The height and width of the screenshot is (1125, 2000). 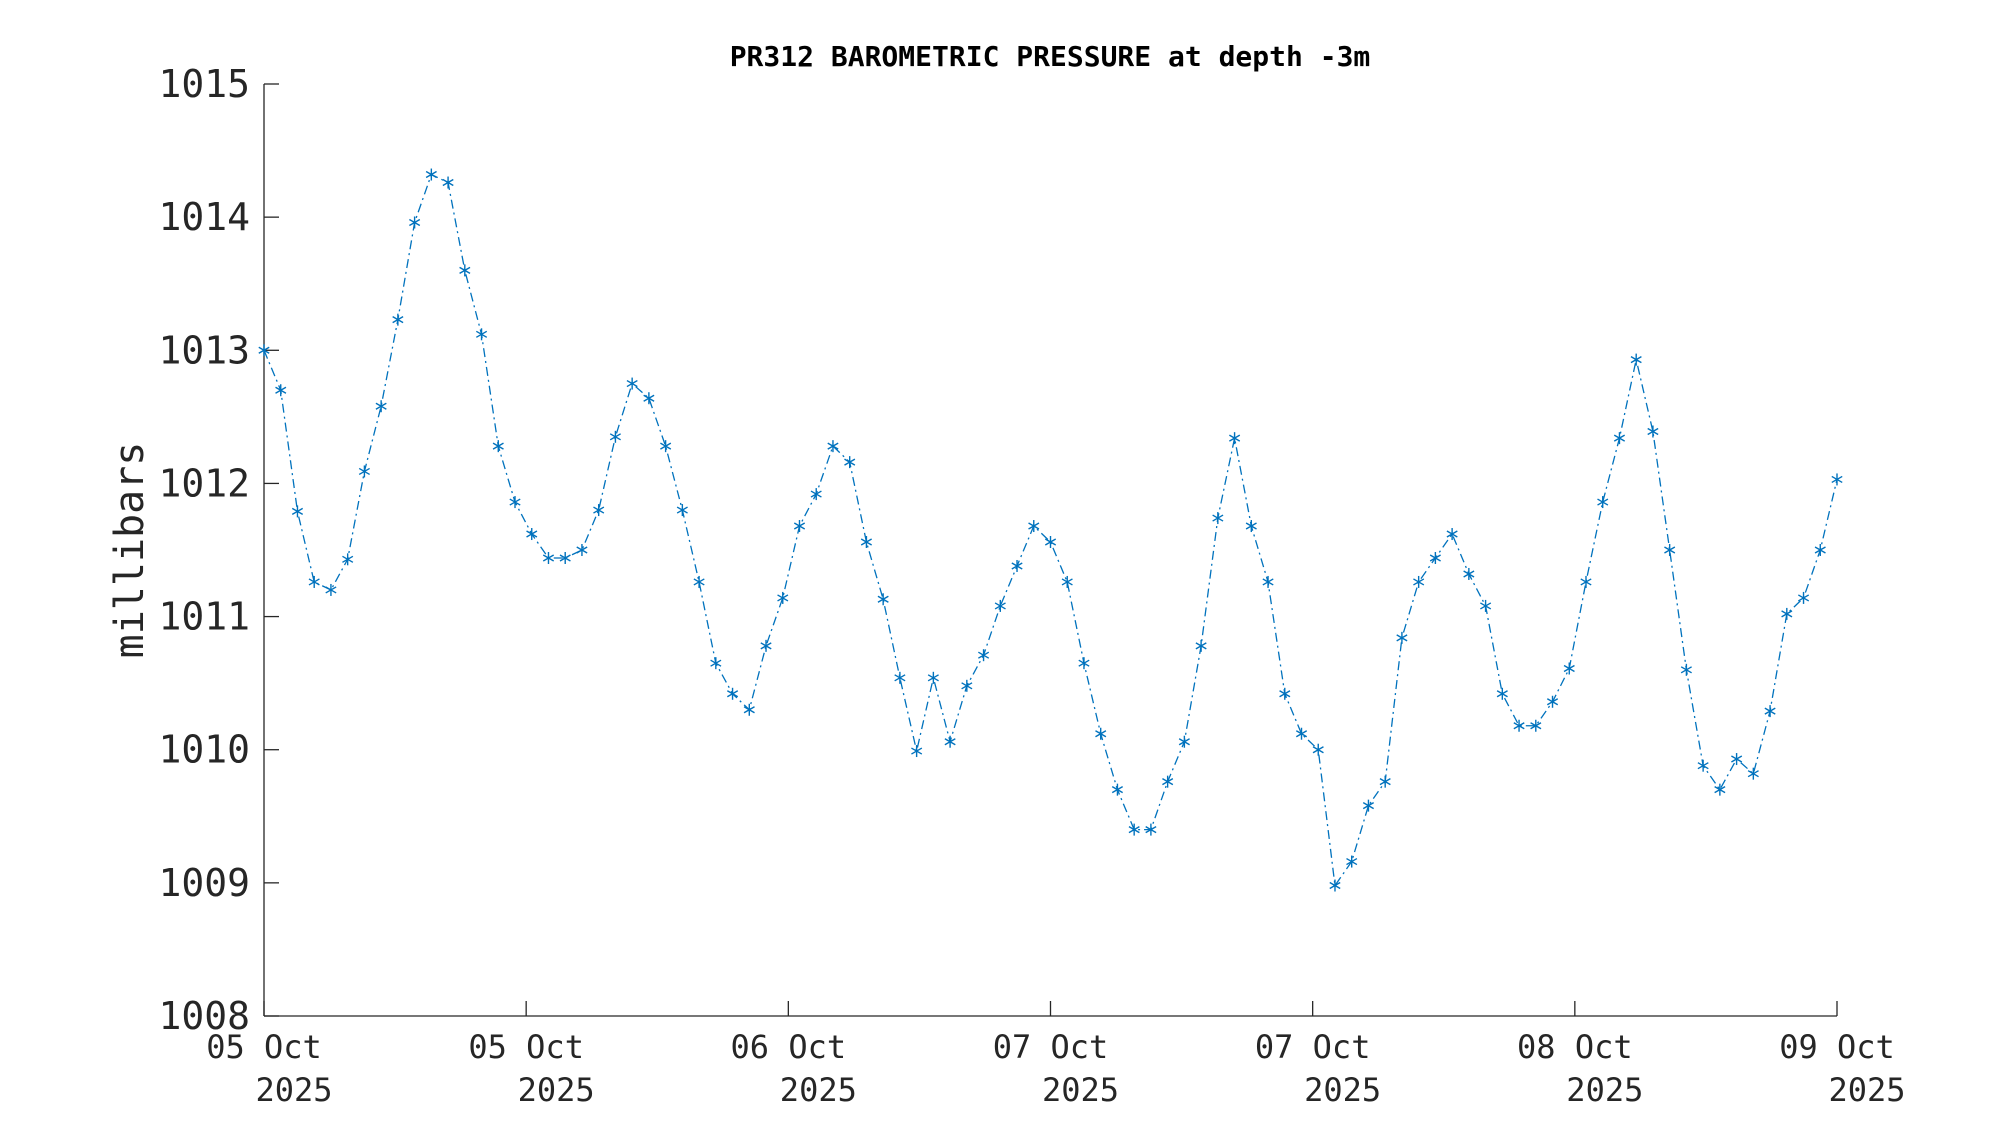 I want to click on y-axis-label: millibars, so click(x=130, y=550).